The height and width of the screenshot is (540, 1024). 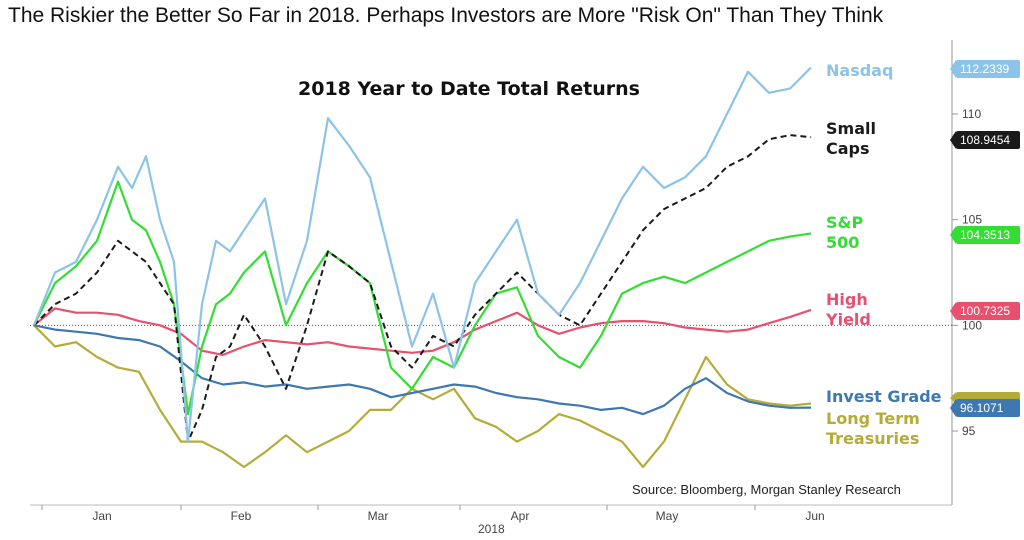 I want to click on badge-smallcaps, so click(x=988, y=140).